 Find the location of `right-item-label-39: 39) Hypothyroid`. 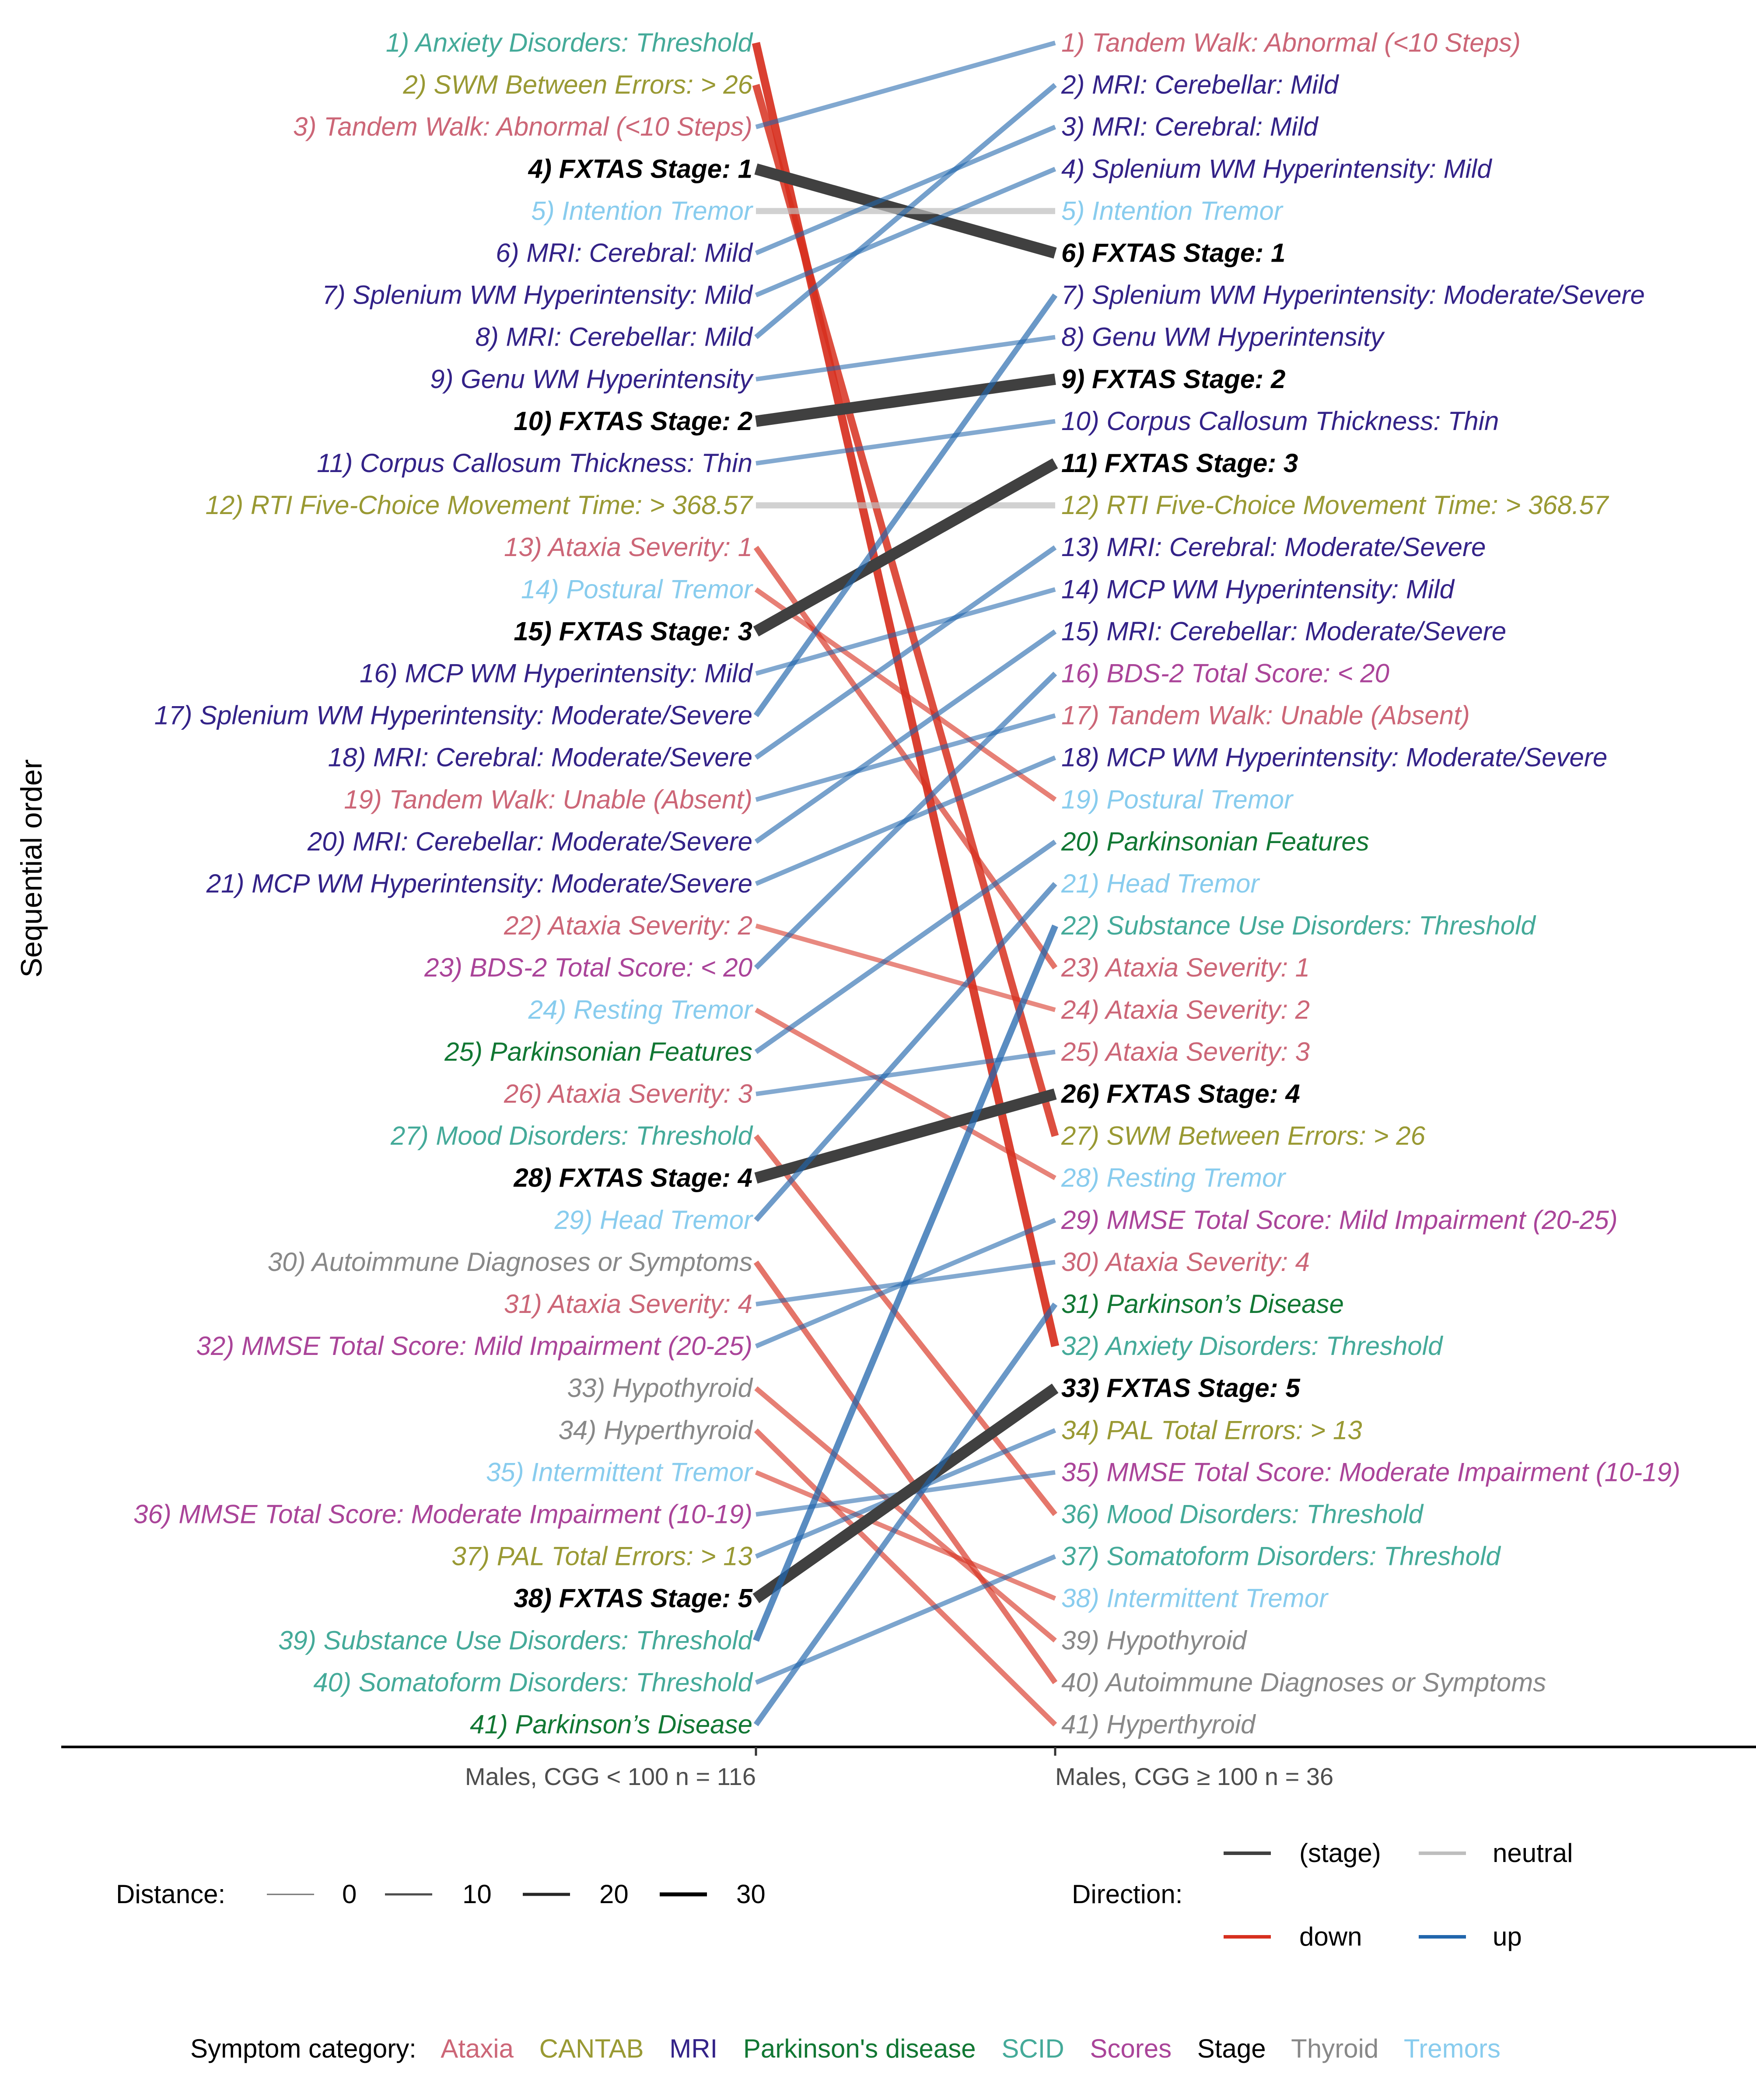

right-item-label-39: 39) Hypothyroid is located at coordinates (1154, 1640).